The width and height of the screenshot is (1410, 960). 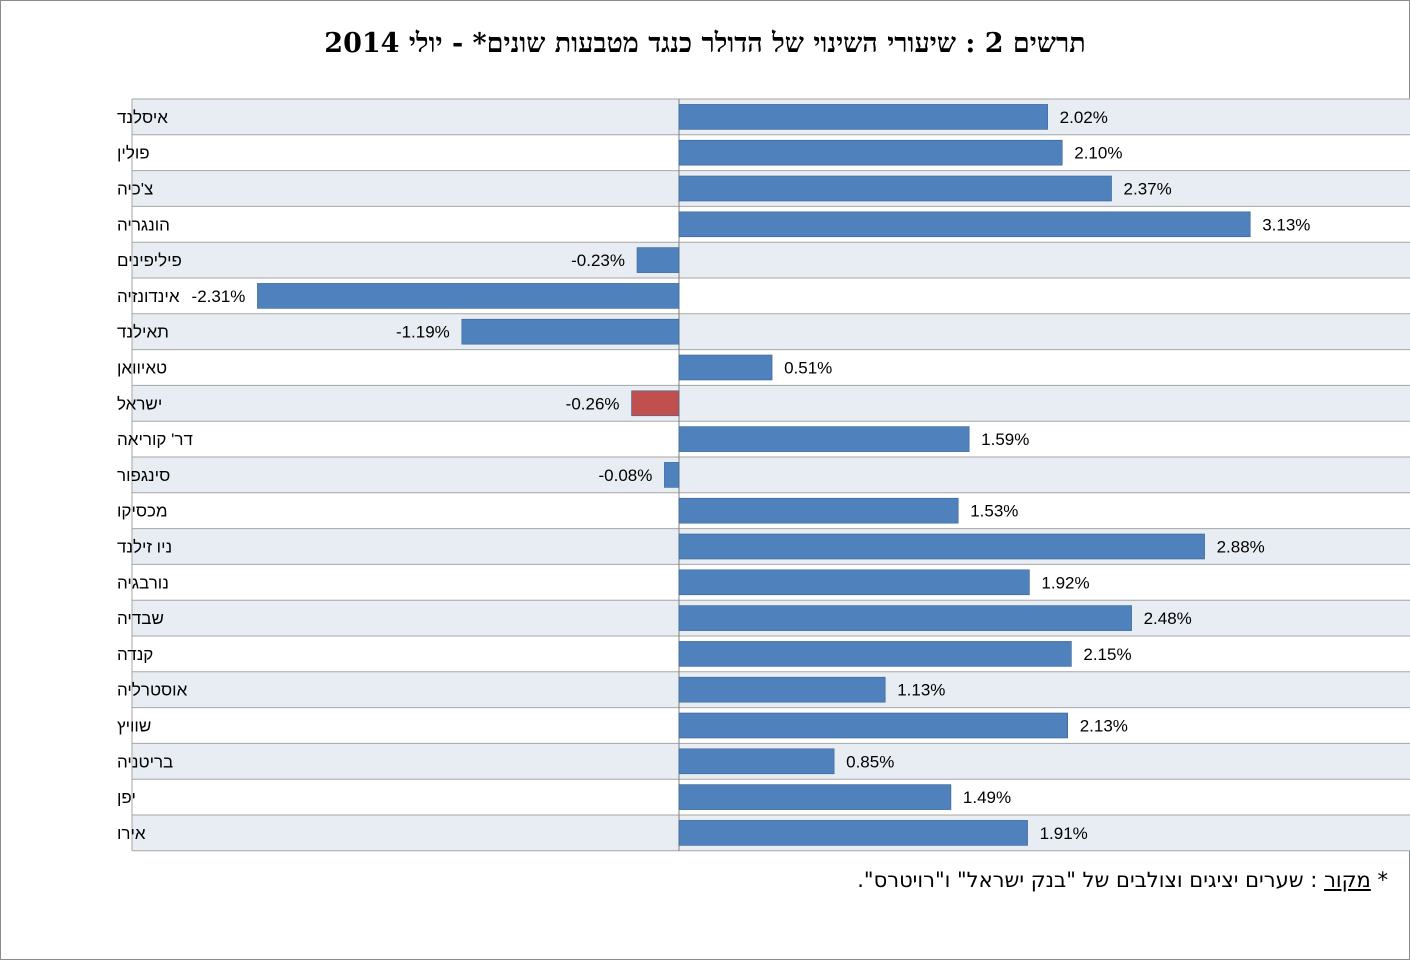 I want to click on category-label: תאילנד, so click(x=143, y=332).